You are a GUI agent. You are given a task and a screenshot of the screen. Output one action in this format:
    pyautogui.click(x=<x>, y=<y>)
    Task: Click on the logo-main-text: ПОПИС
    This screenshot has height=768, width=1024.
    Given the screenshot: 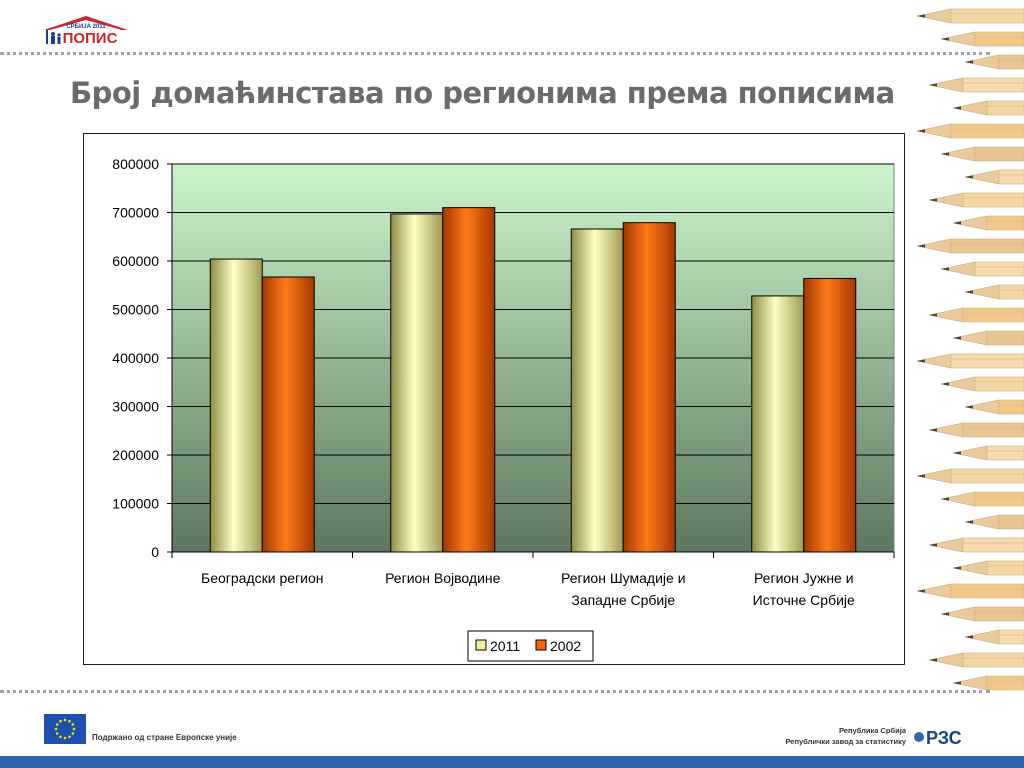 What is the action you would take?
    pyautogui.click(x=90, y=38)
    